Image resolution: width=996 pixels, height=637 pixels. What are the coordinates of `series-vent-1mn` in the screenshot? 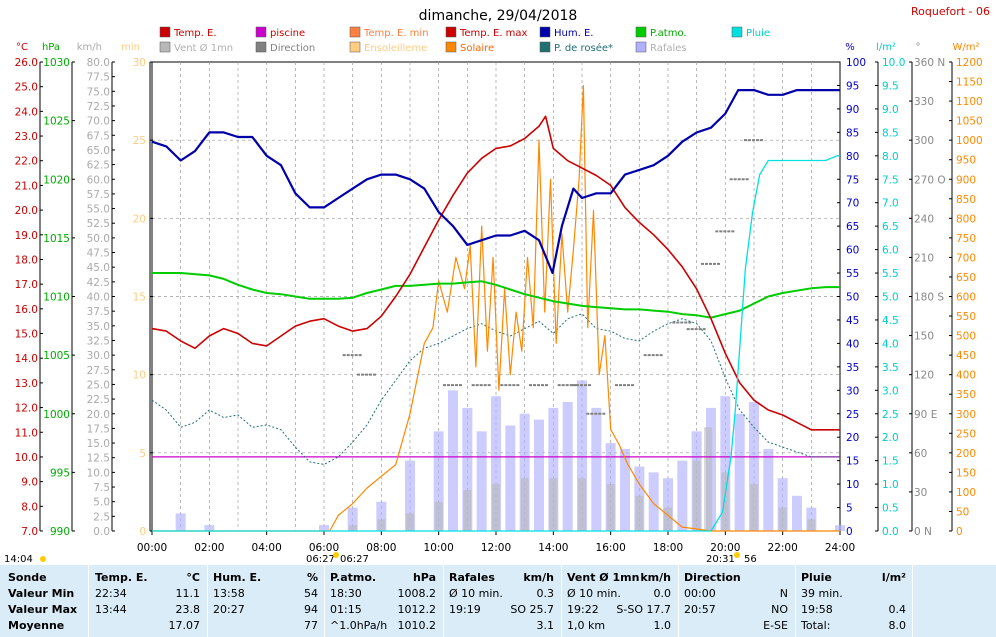 It's located at (582, 479).